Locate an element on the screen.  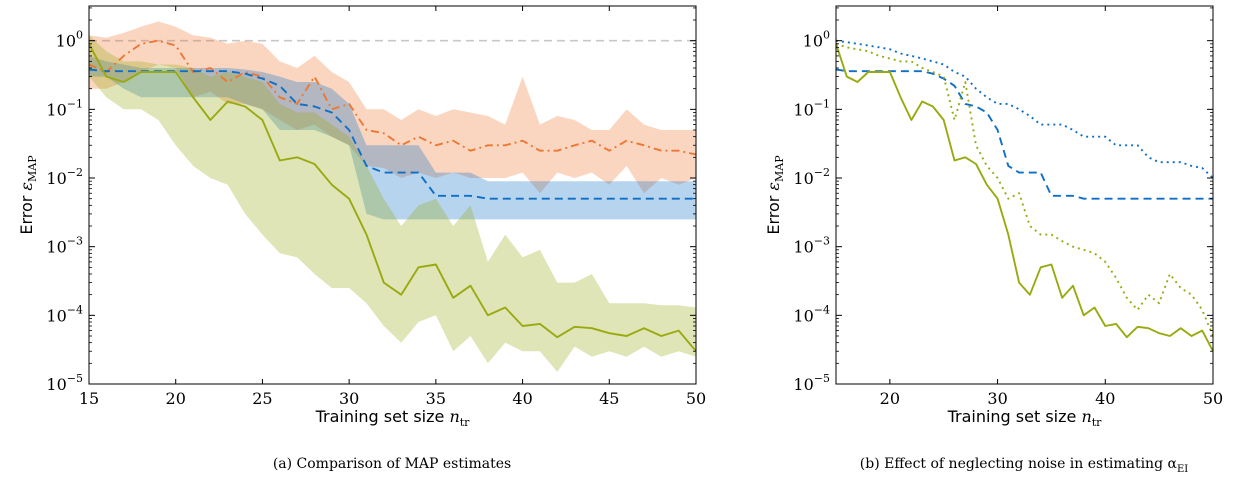
x-tick-label: 15 is located at coordinates (89, 398).